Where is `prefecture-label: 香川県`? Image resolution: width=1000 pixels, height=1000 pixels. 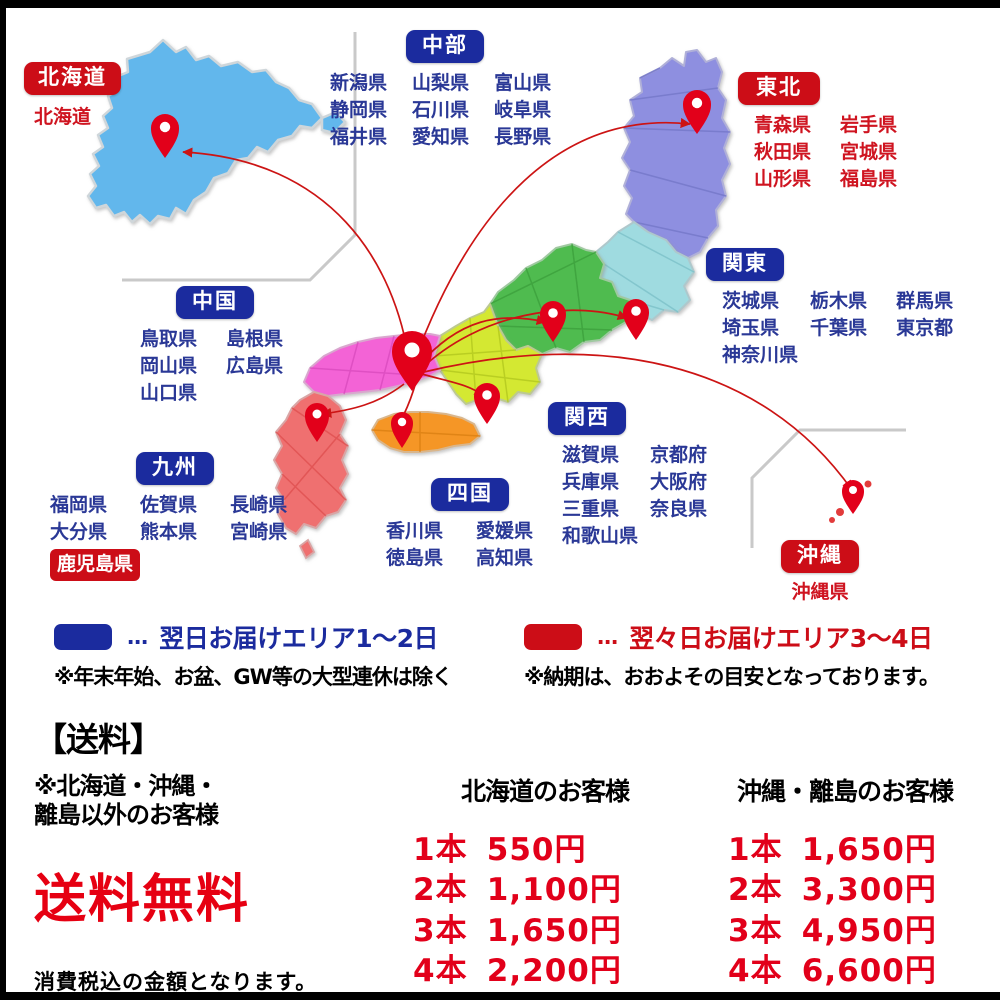
prefecture-label: 香川県 is located at coordinates (415, 531).